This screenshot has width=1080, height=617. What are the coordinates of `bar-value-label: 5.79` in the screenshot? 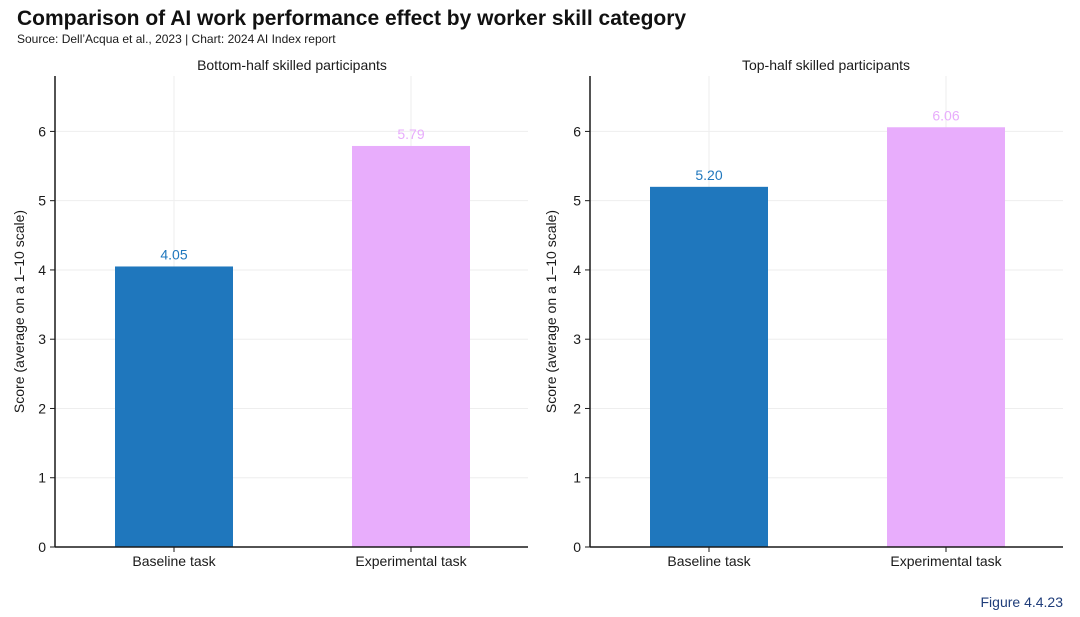 It's located at (410, 134).